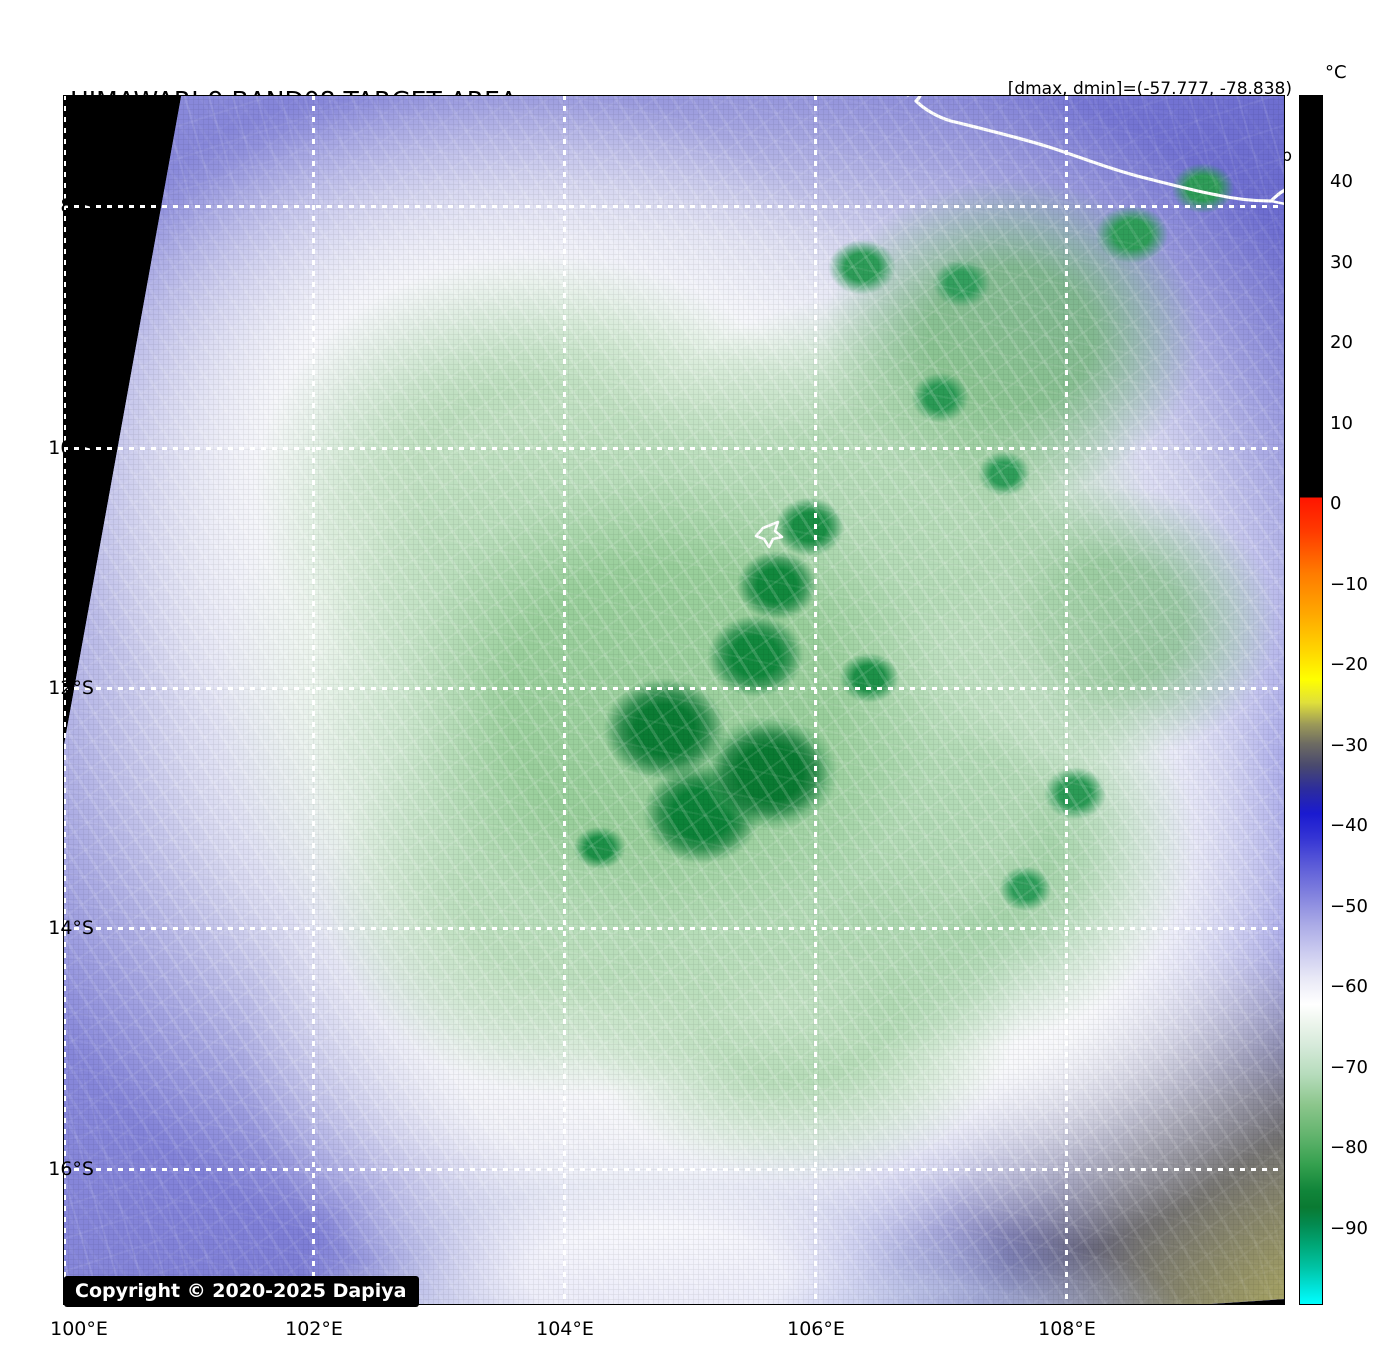  I want to click on copyright-banner: Copyright © 2020-2025 Dapiya, so click(242, 1291).